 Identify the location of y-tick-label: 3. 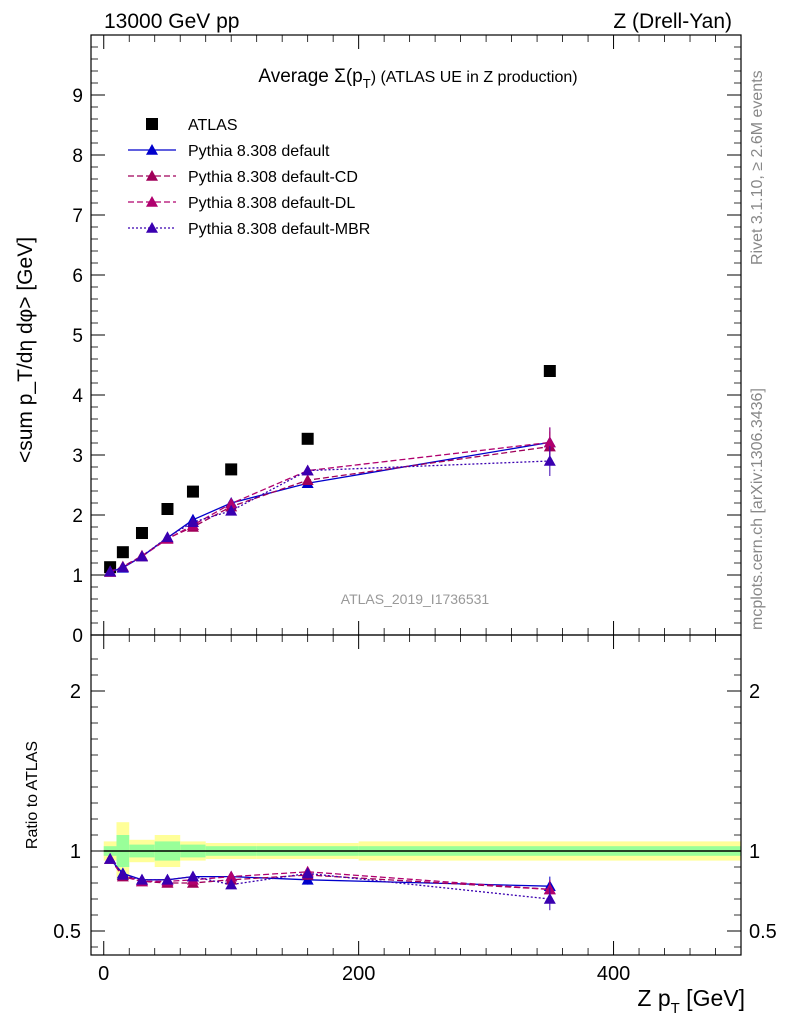
(77, 456).